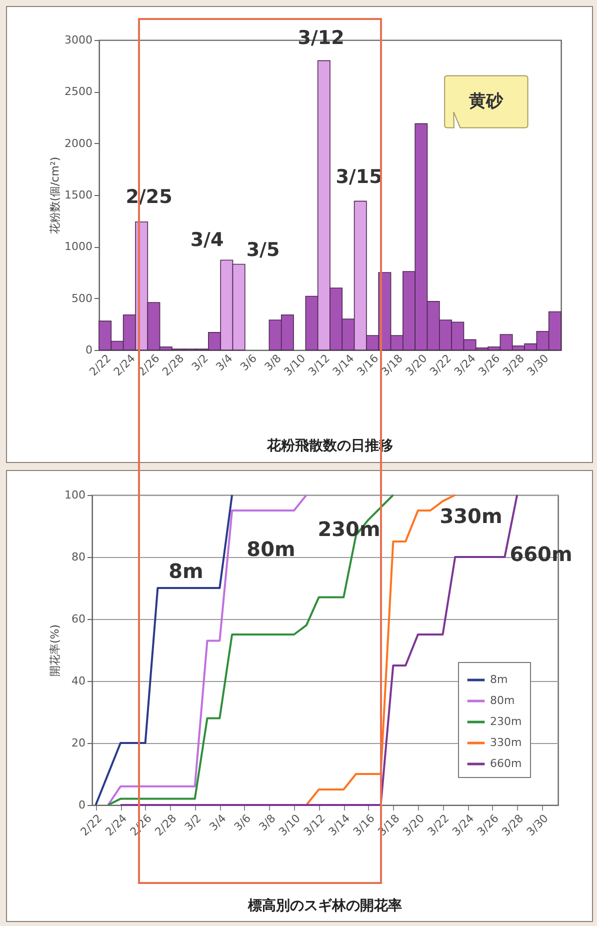  Describe the element at coordinates (79, 681) in the screenshot. I see `y-tick-label: 40` at that location.